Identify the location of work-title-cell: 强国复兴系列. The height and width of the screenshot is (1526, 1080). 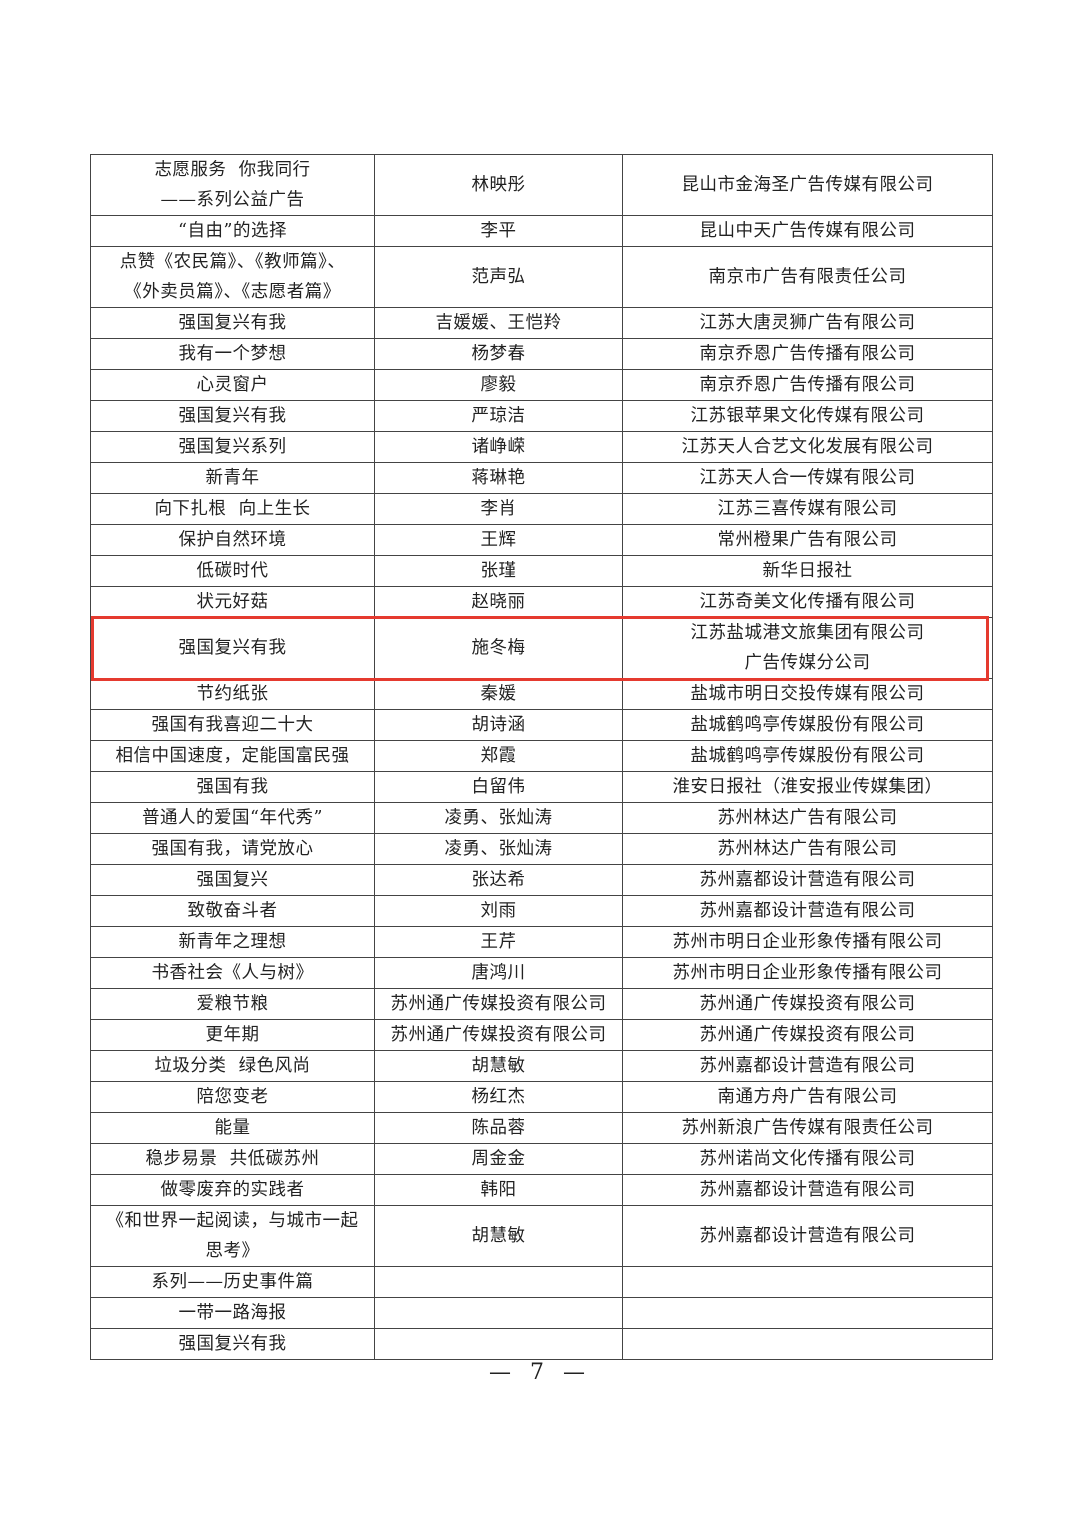
(232, 447).